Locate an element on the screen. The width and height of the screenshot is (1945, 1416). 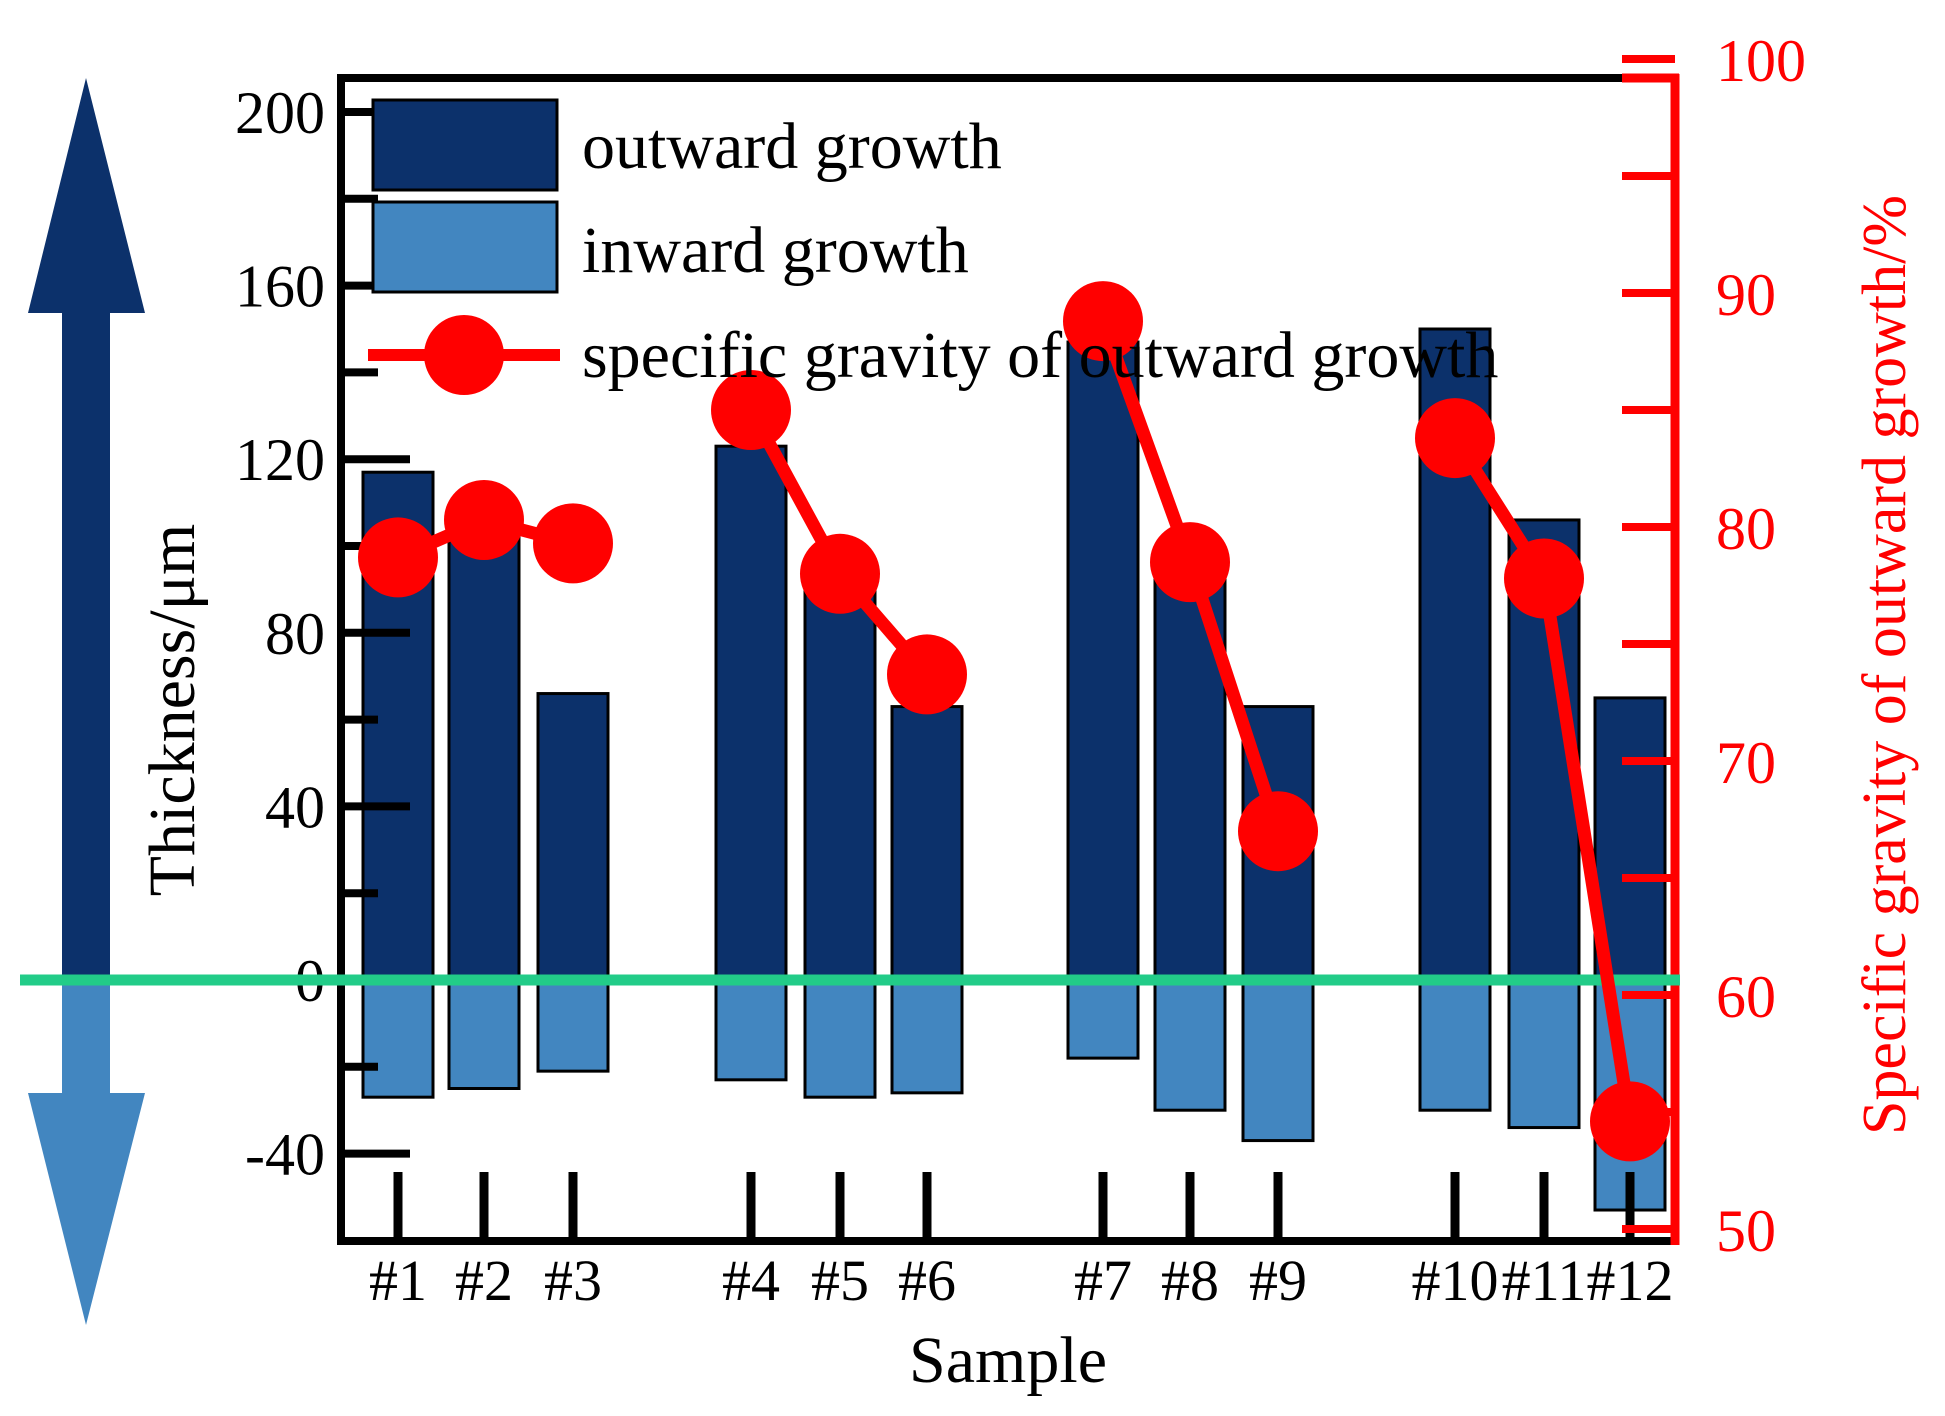
y-tick-label: -40 is located at coordinates (285, 1155).